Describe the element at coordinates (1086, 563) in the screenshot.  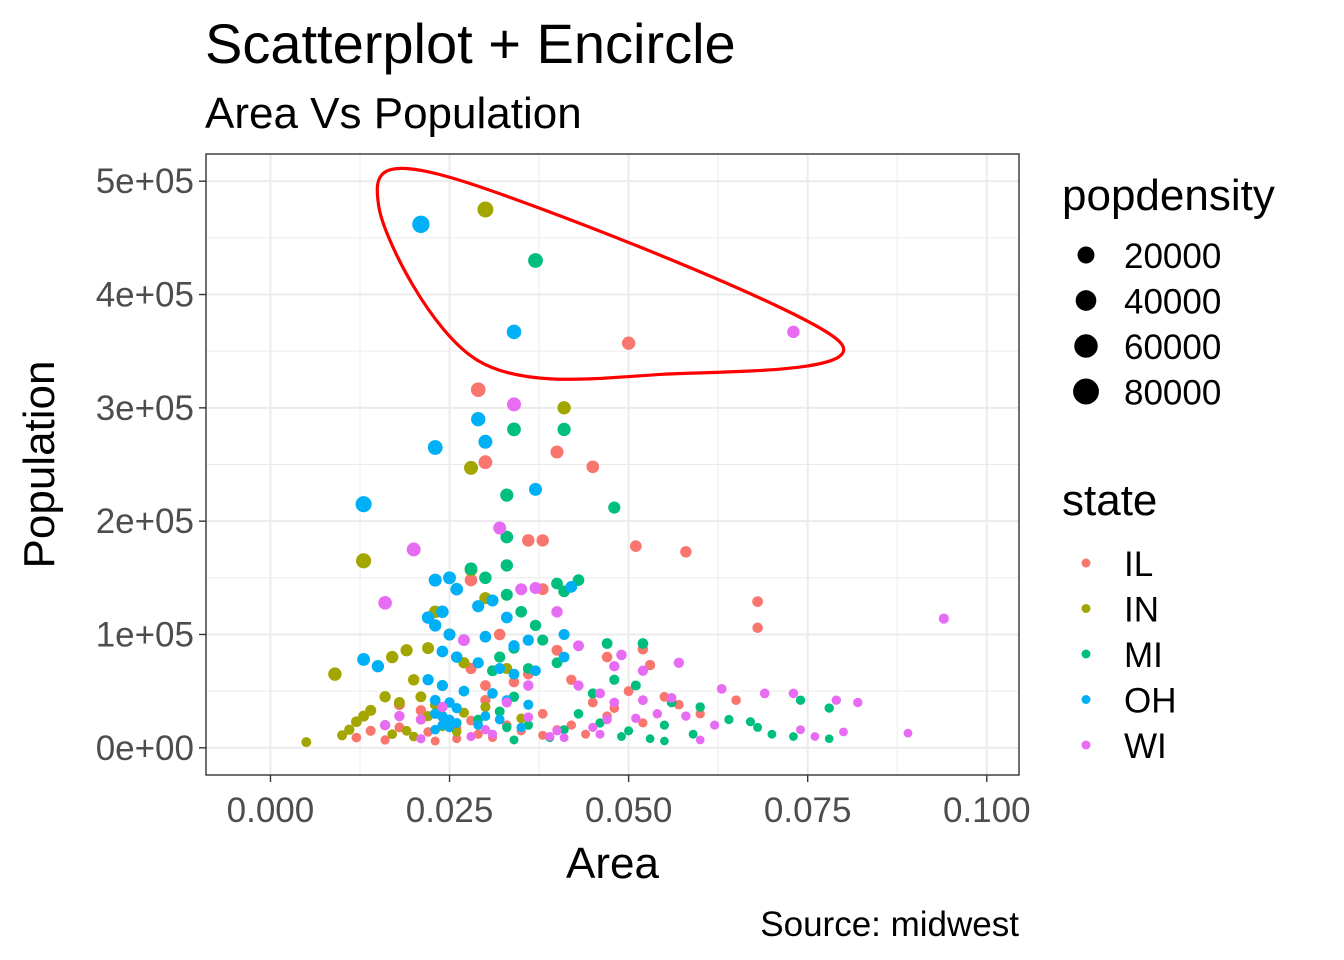
I see `state-legend-dot-il` at that location.